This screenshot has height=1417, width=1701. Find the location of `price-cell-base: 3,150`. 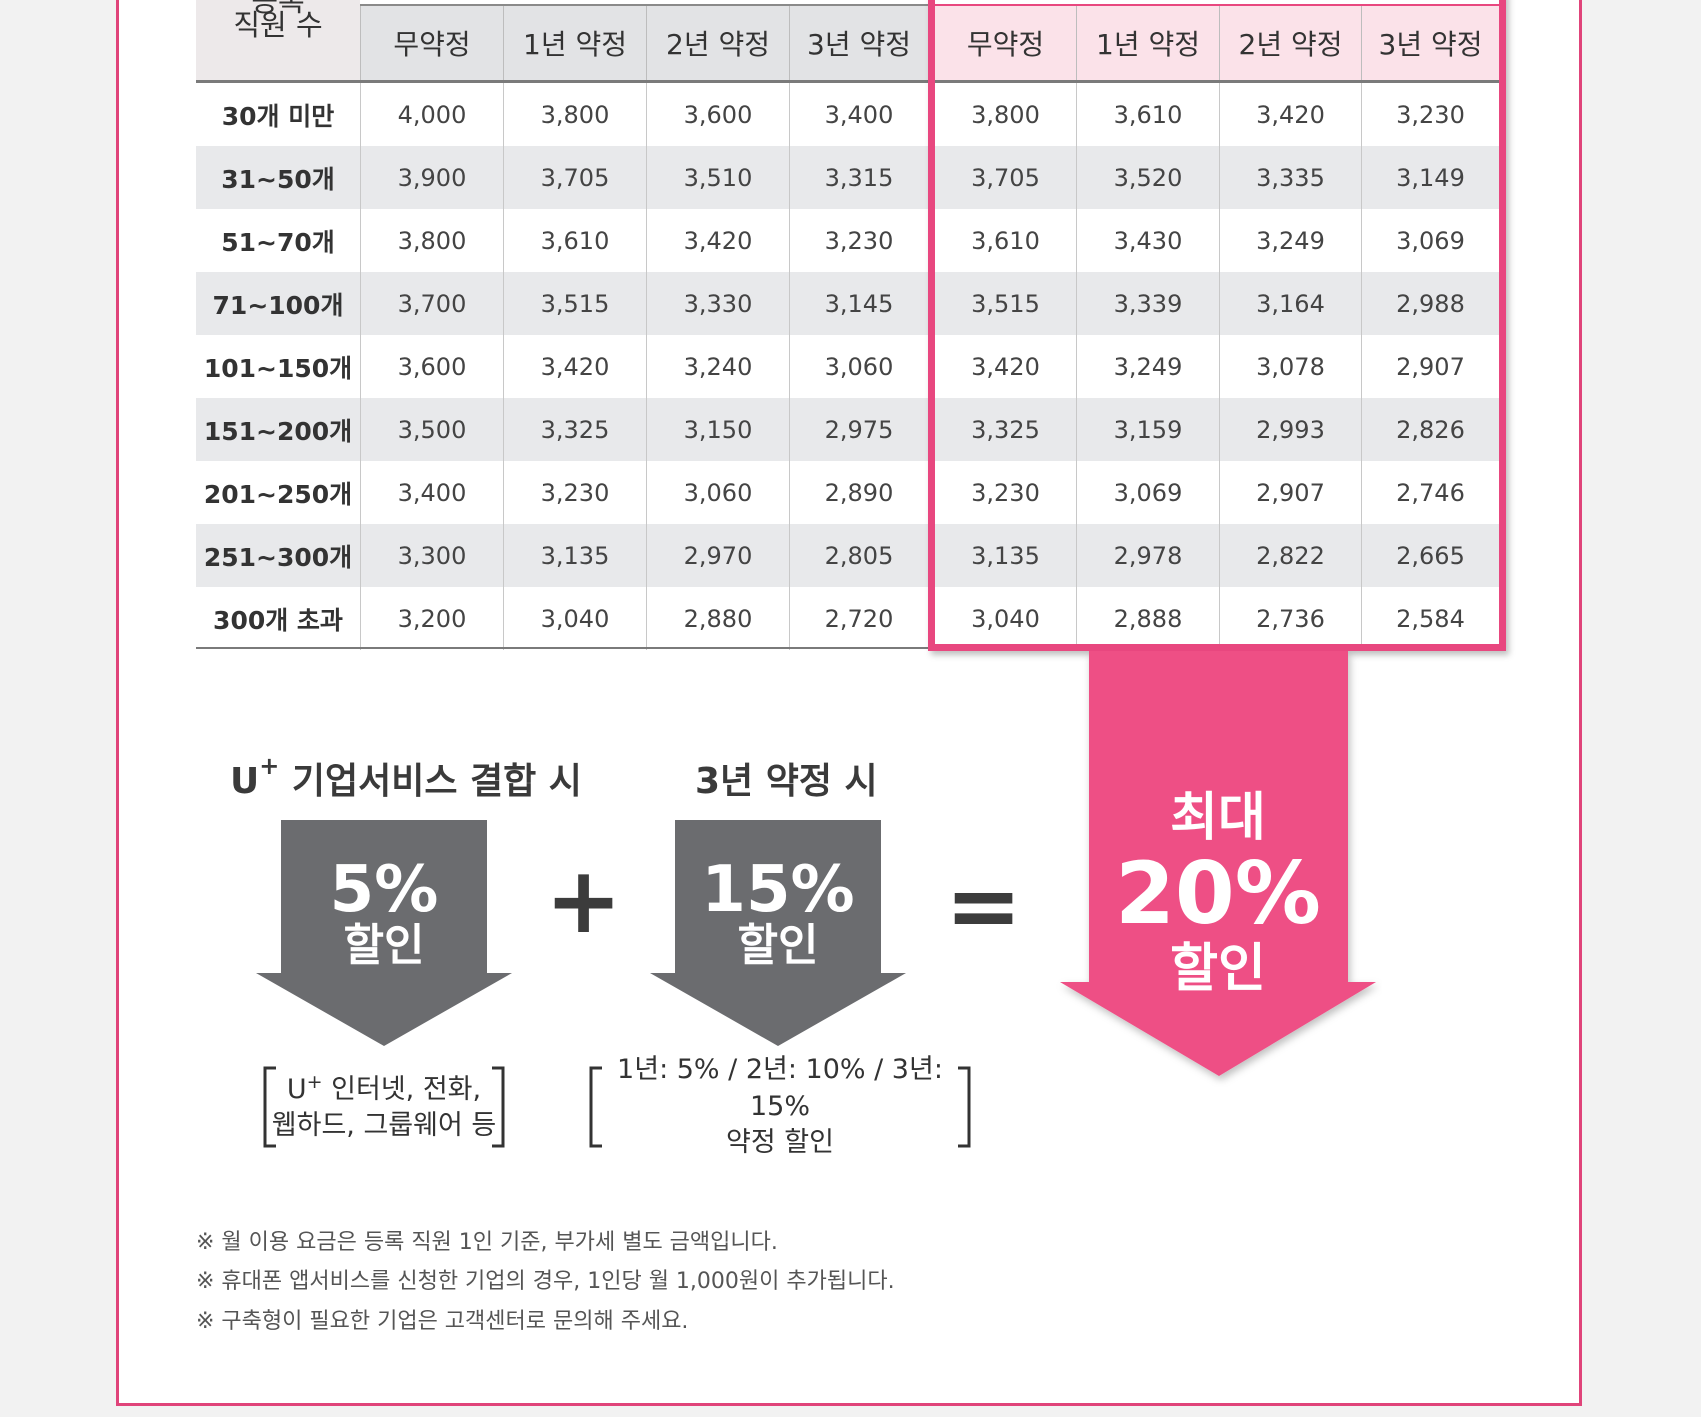

price-cell-base: 3,150 is located at coordinates (717, 429).